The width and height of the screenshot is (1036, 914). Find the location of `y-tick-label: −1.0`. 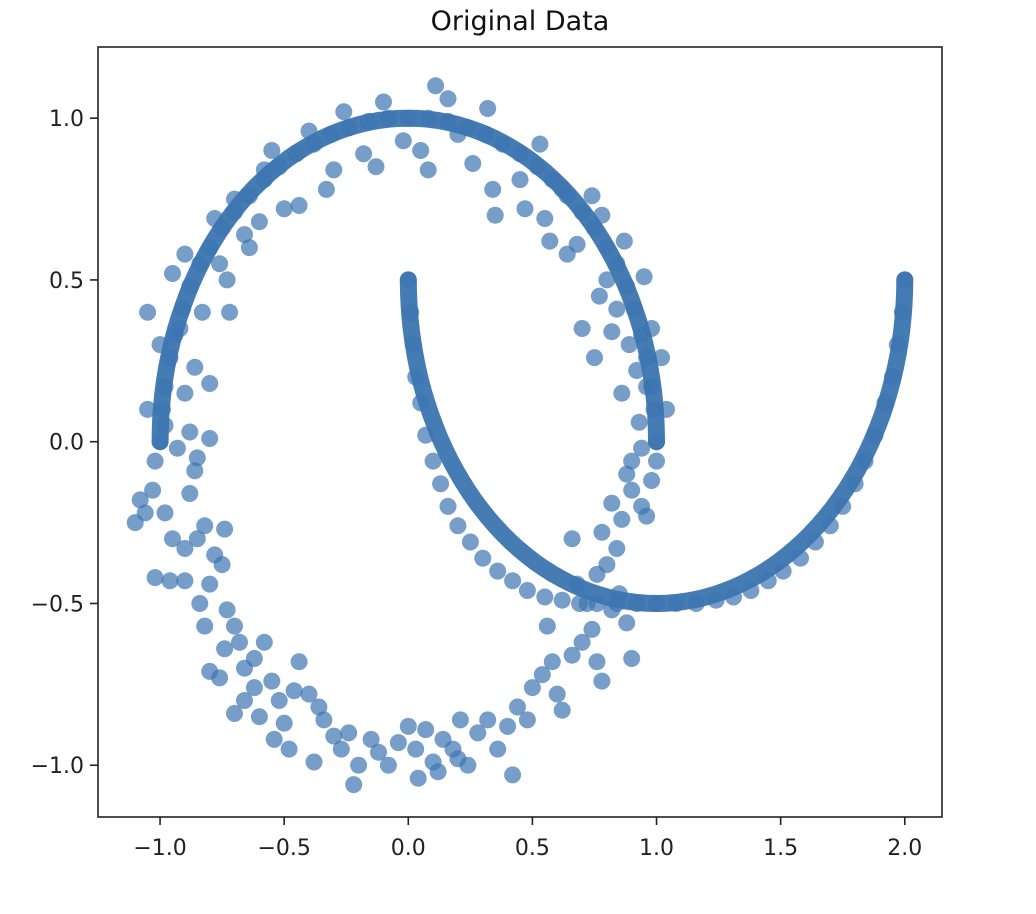

y-tick-label: −1.0 is located at coordinates (57, 766).